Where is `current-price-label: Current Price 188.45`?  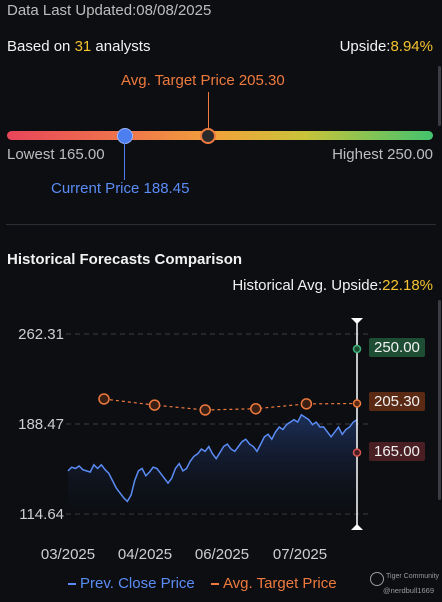 current-price-label: Current Price 188.45 is located at coordinates (120, 188).